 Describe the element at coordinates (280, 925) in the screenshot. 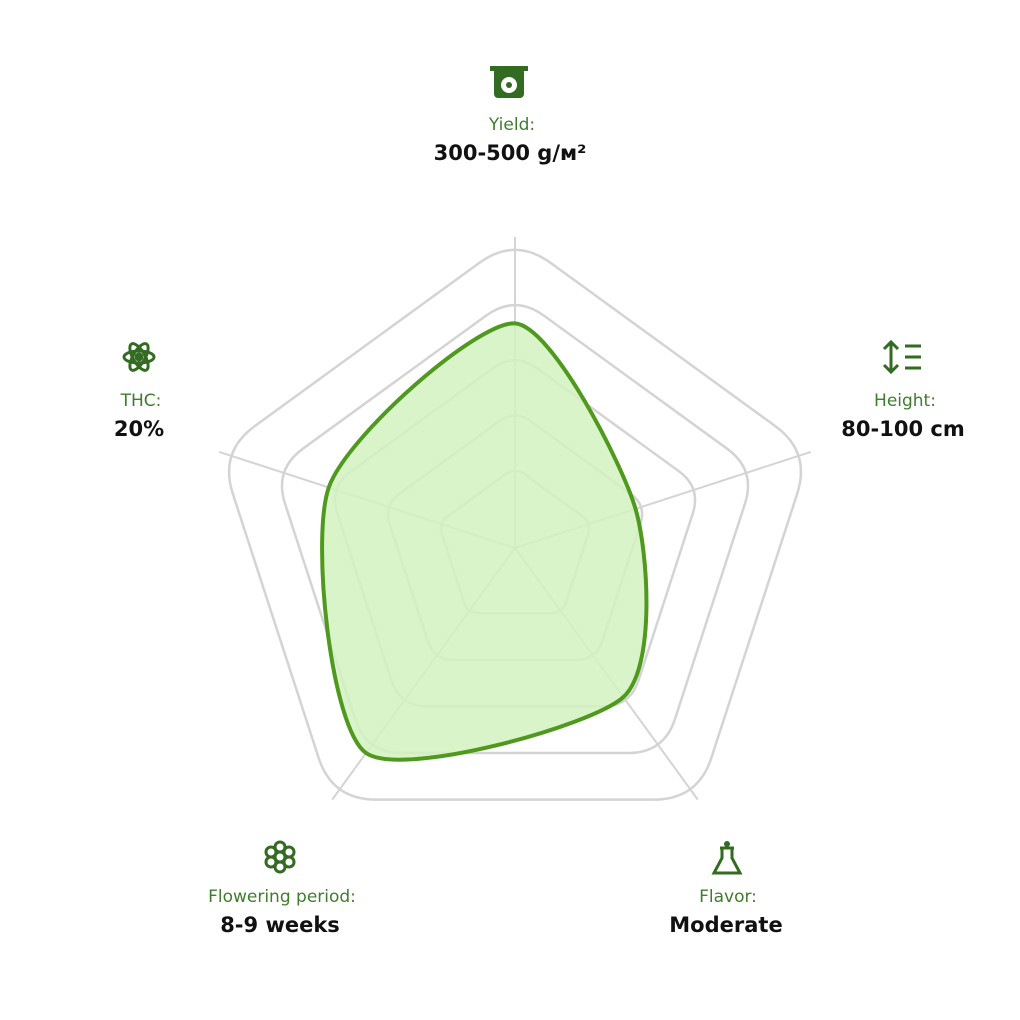

I see `axis-value: 8-9 weeks` at that location.